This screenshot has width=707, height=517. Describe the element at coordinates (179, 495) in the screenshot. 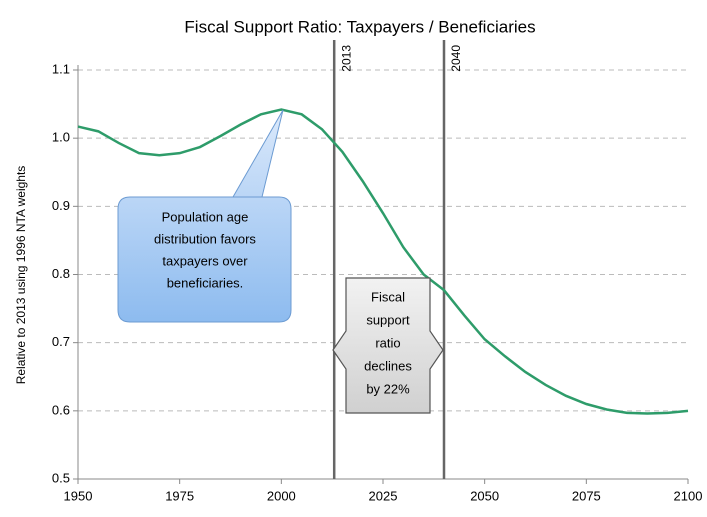

I see `x-tick-label: 1975` at that location.